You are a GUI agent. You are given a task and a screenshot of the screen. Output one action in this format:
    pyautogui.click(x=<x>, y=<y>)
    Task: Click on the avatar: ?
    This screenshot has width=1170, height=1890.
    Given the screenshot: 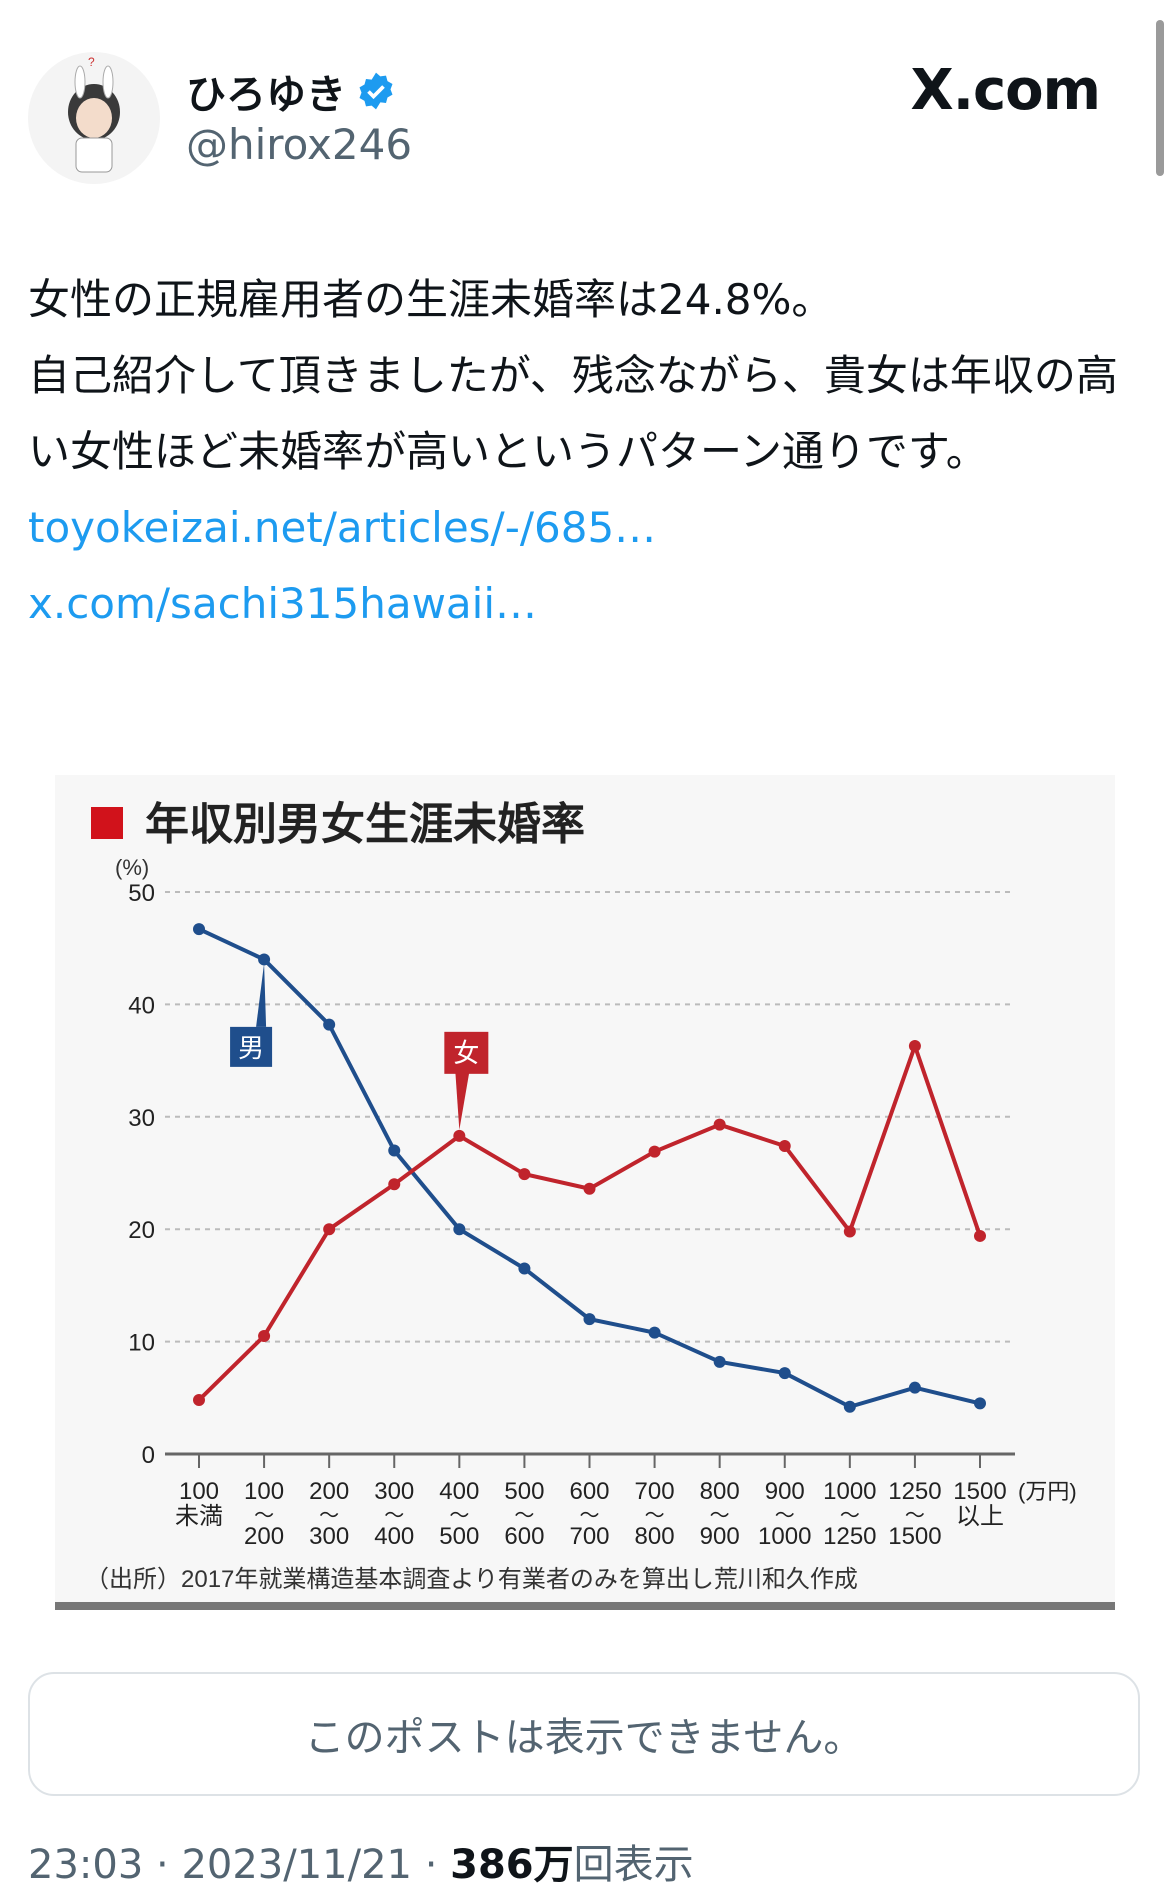 What is the action you would take?
    pyautogui.click(x=94, y=118)
    